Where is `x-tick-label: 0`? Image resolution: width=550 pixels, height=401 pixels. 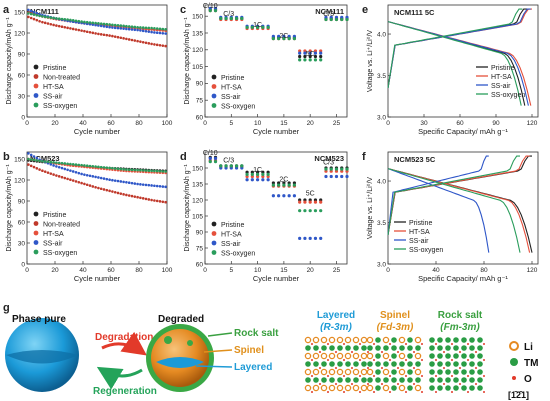 x-tick-label: 0 is located at coordinates (388, 123).